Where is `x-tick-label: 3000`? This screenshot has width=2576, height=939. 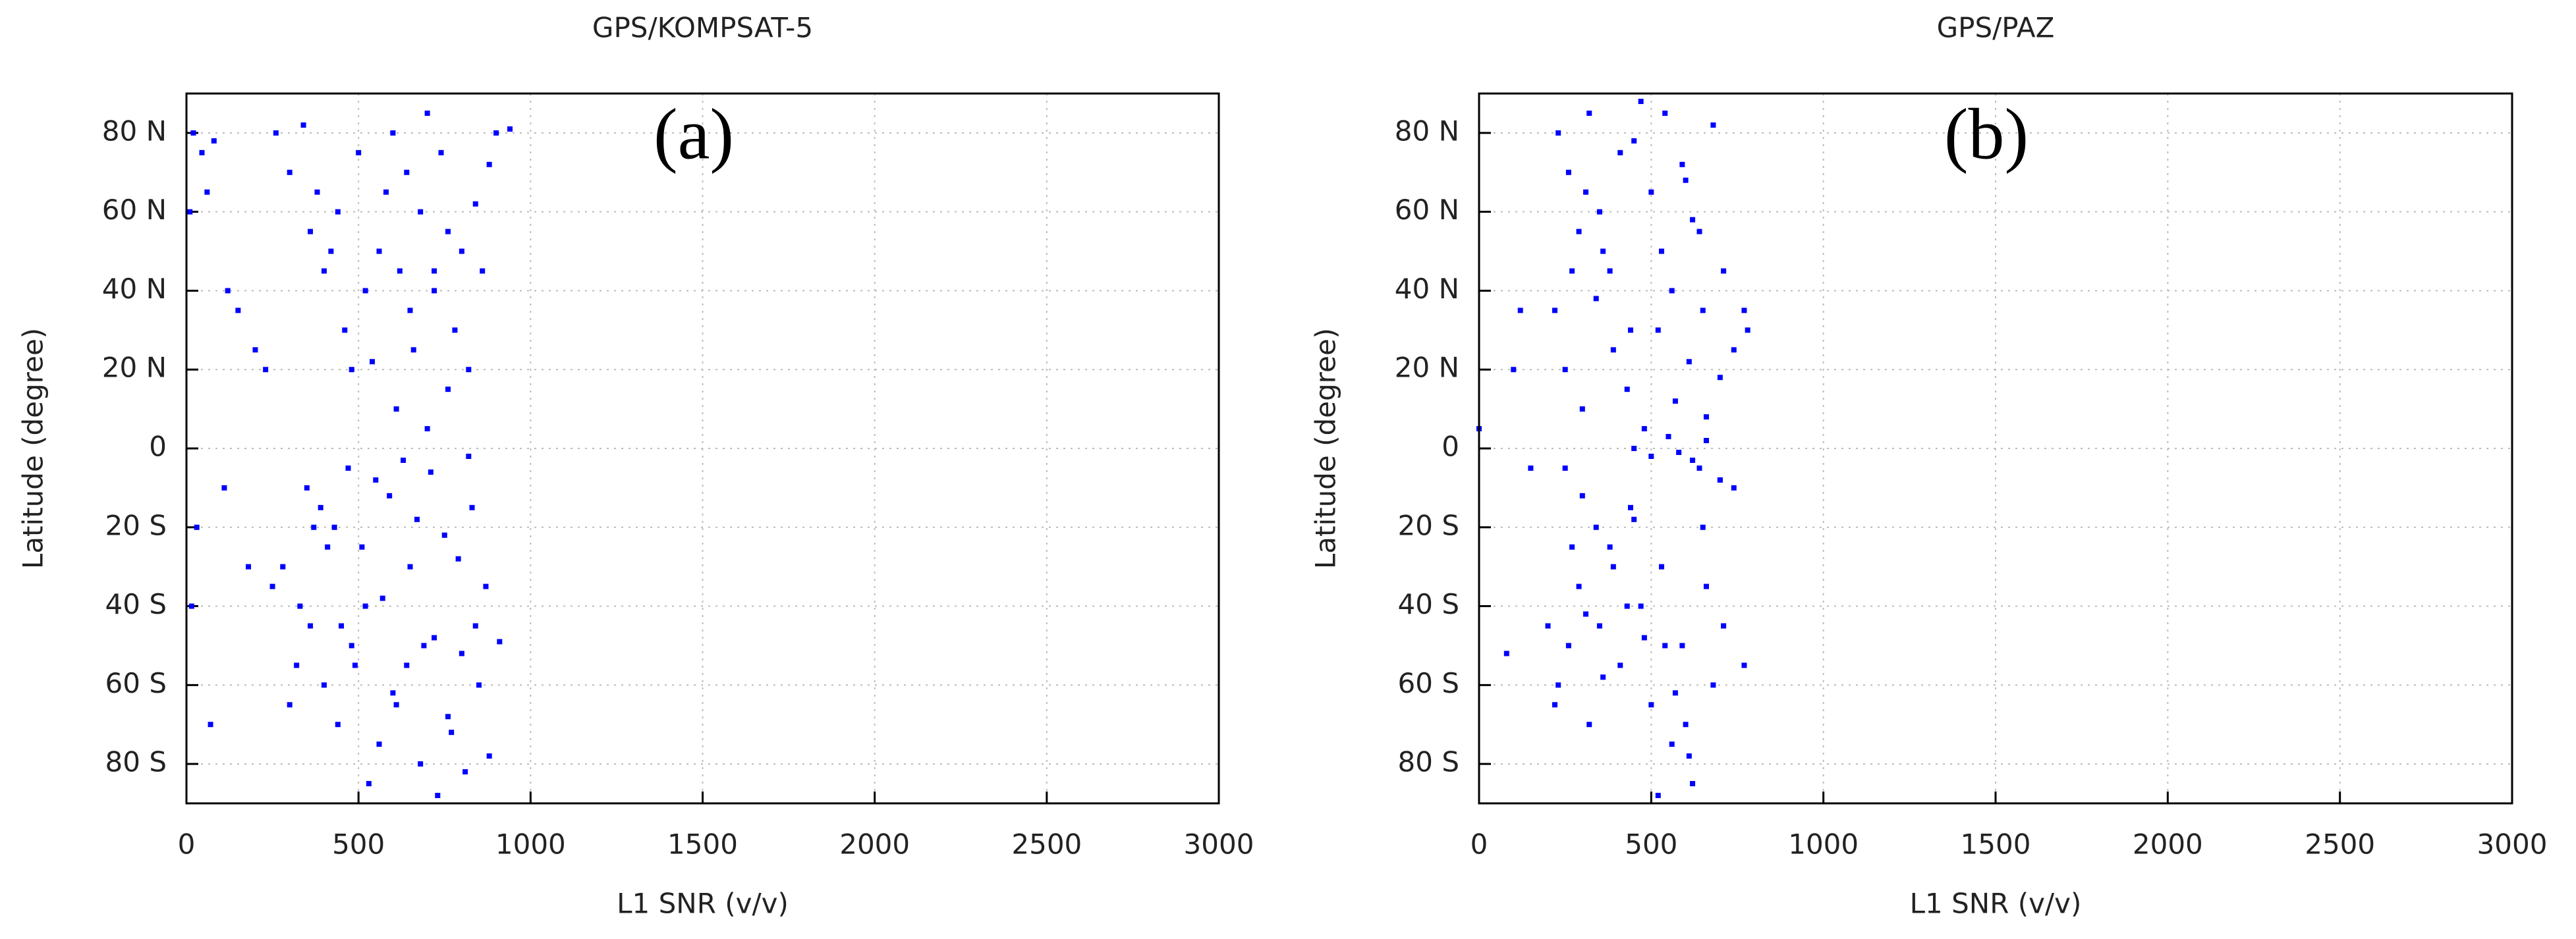 x-tick-label: 3000 is located at coordinates (2512, 844).